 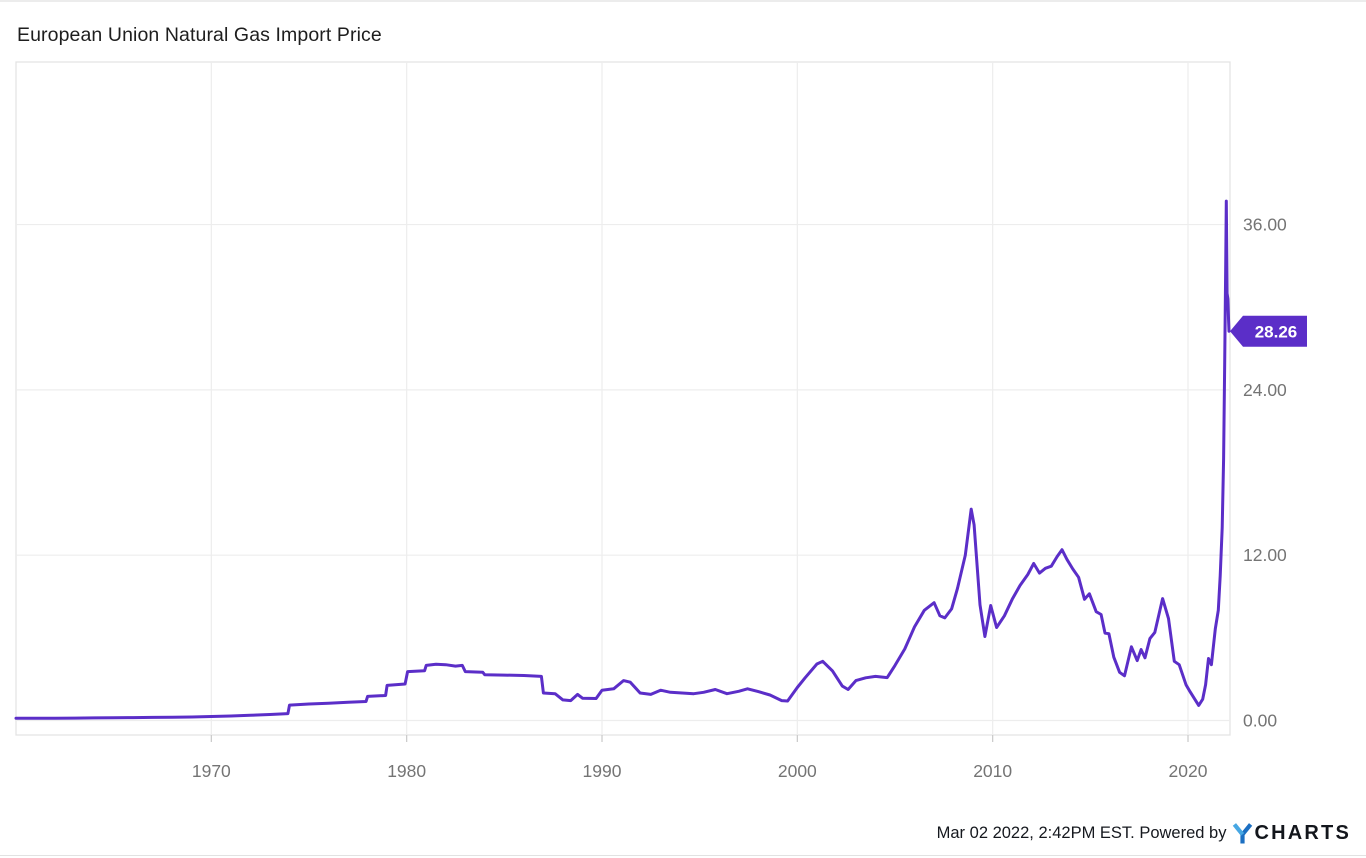 What do you see at coordinates (1276, 332) in the screenshot?
I see `last-value-label: 28.26` at bounding box center [1276, 332].